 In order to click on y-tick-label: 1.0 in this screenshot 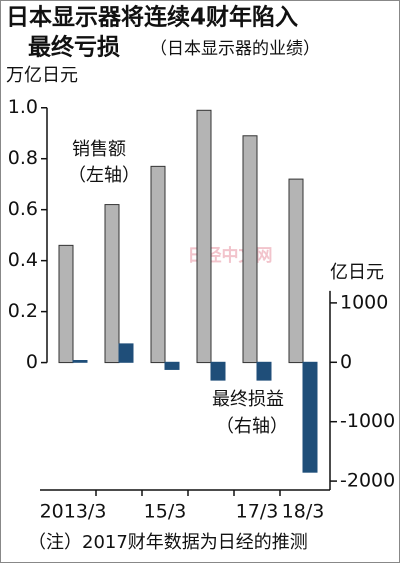, I will do `click(23, 107)`.